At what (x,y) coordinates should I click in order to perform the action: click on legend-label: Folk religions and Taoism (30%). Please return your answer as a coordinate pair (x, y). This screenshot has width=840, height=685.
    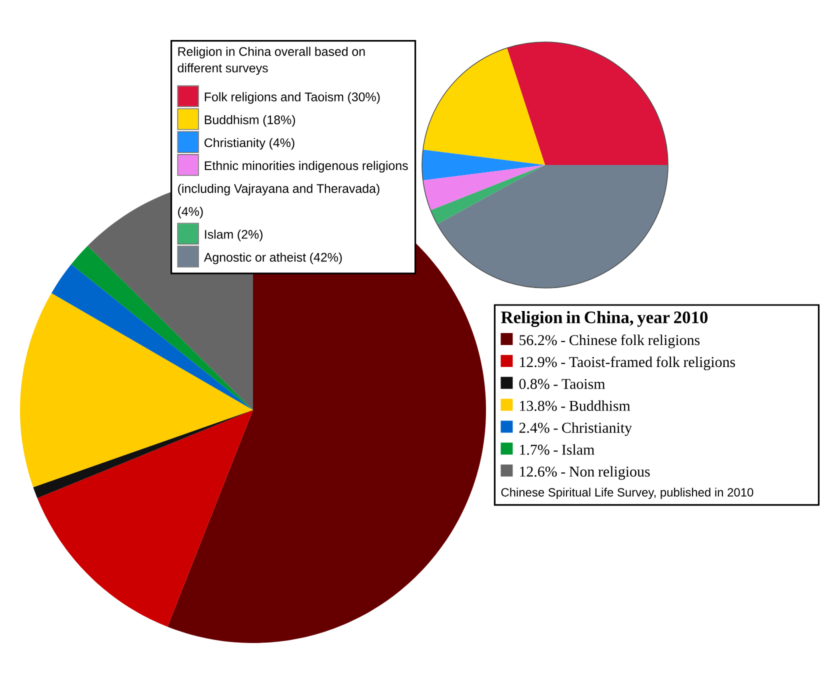
    Looking at the image, I should click on (292, 98).